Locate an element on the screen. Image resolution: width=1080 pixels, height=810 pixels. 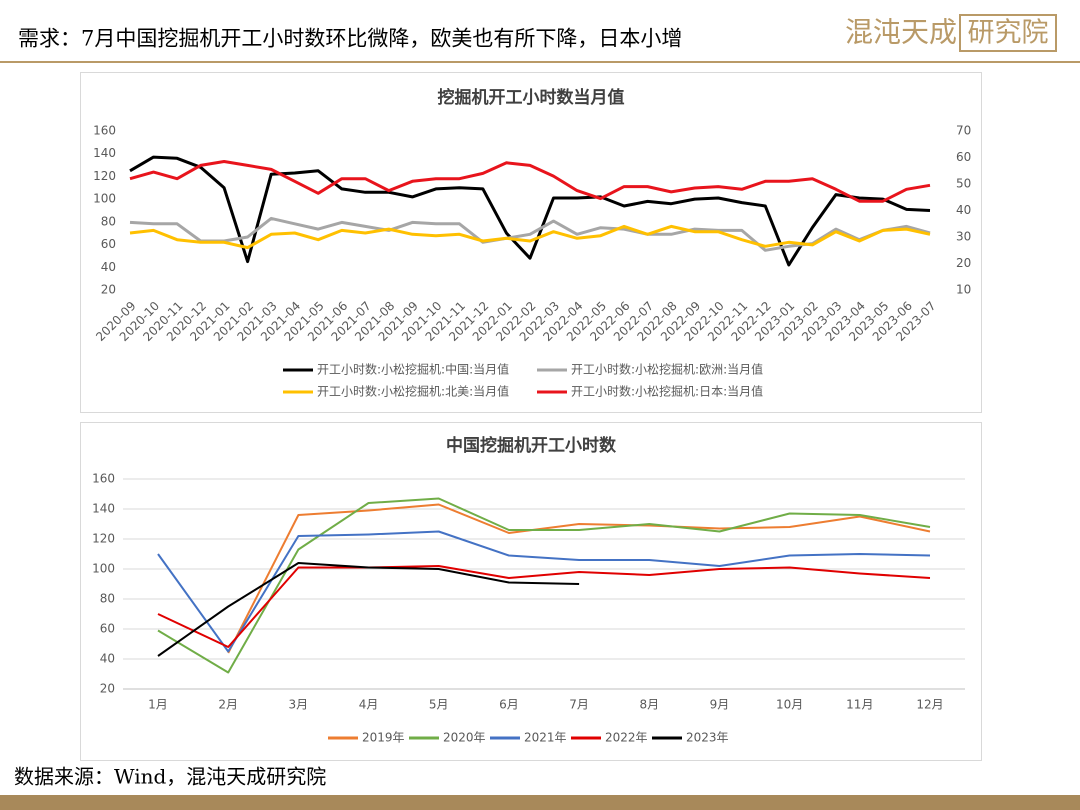
x-tick-label: 3月 is located at coordinates (299, 705).